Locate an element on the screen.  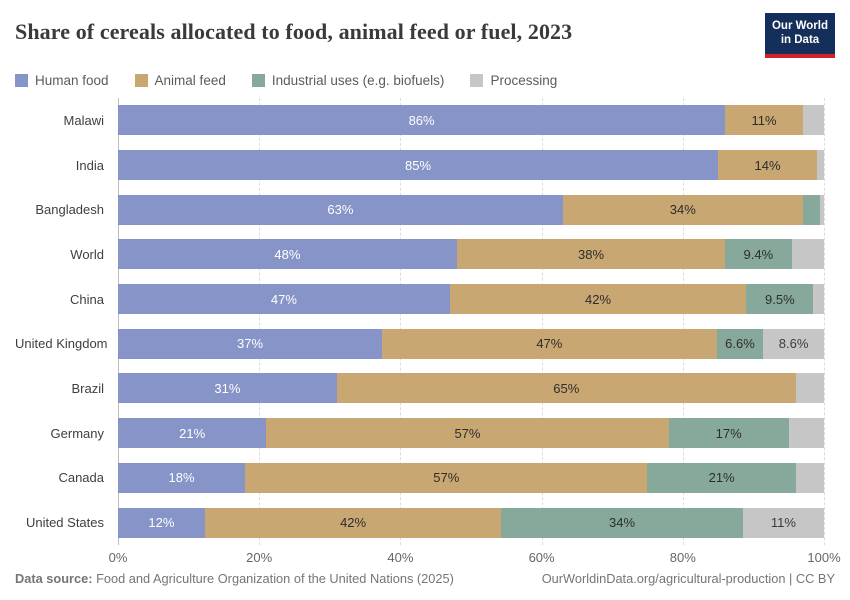
stacked-bar-united-kingdom: 37% 47% 6.6% 8.6% is located at coordinates (471, 343).